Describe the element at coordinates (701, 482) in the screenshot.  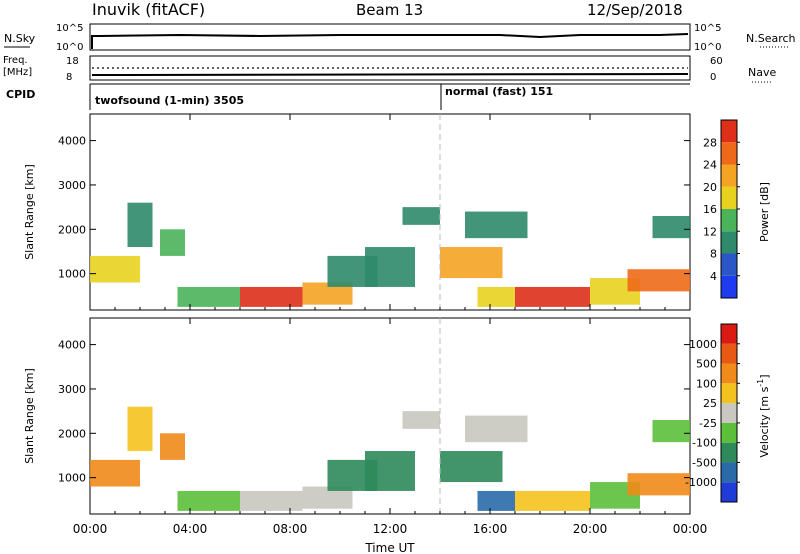
I see `colorbar-tick-label: -1000` at that location.